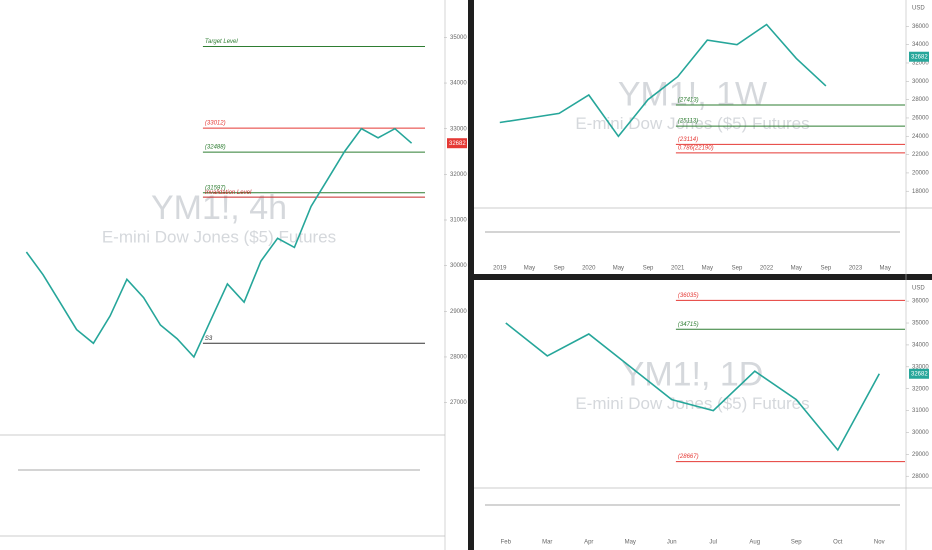 The image size is (932, 550). I want to click on y-tick-label: 24000, so click(920, 137).